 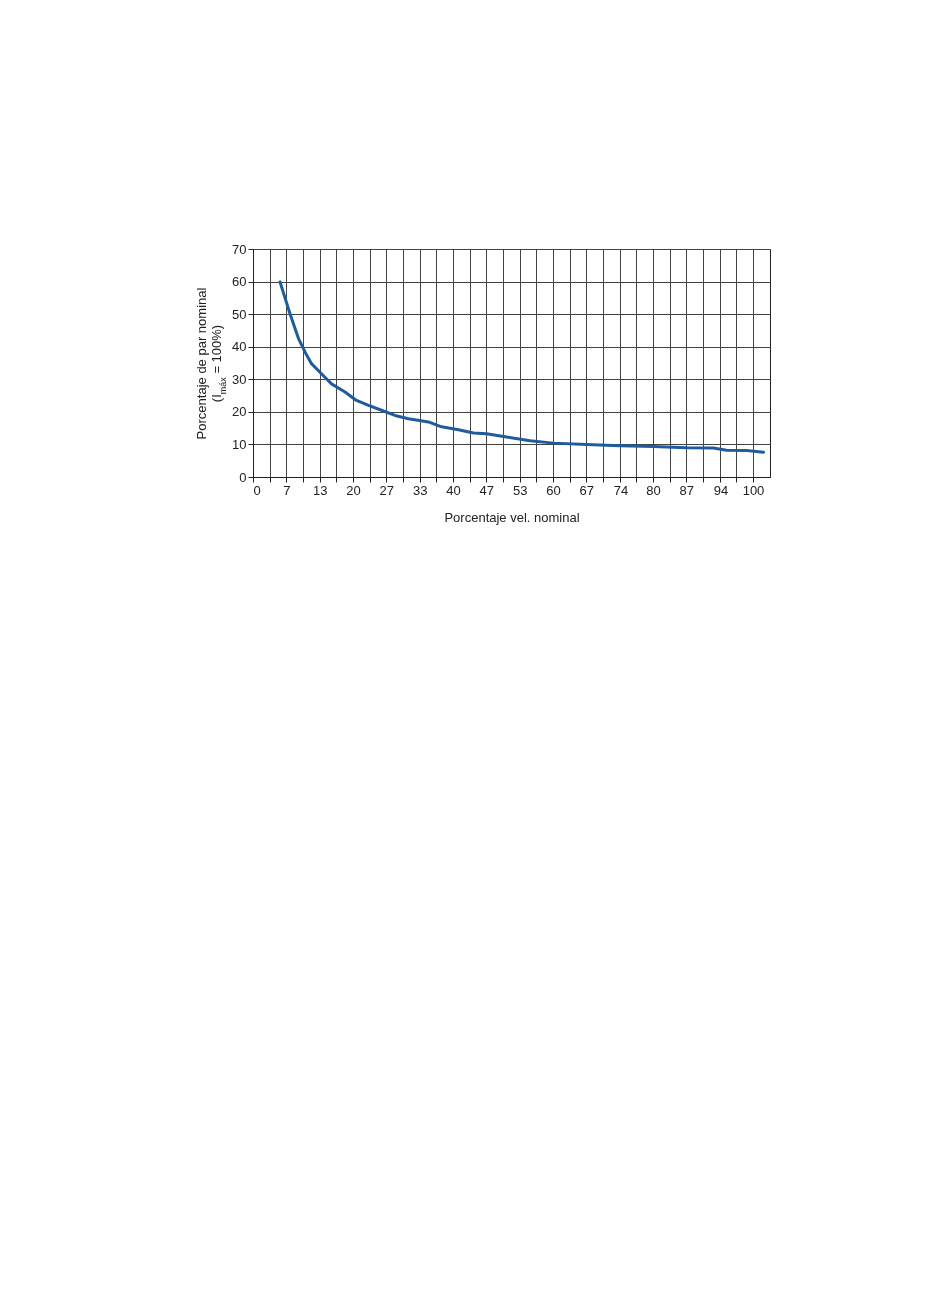 What do you see at coordinates (387, 490) in the screenshot?
I see `x-tick-label: 27` at bounding box center [387, 490].